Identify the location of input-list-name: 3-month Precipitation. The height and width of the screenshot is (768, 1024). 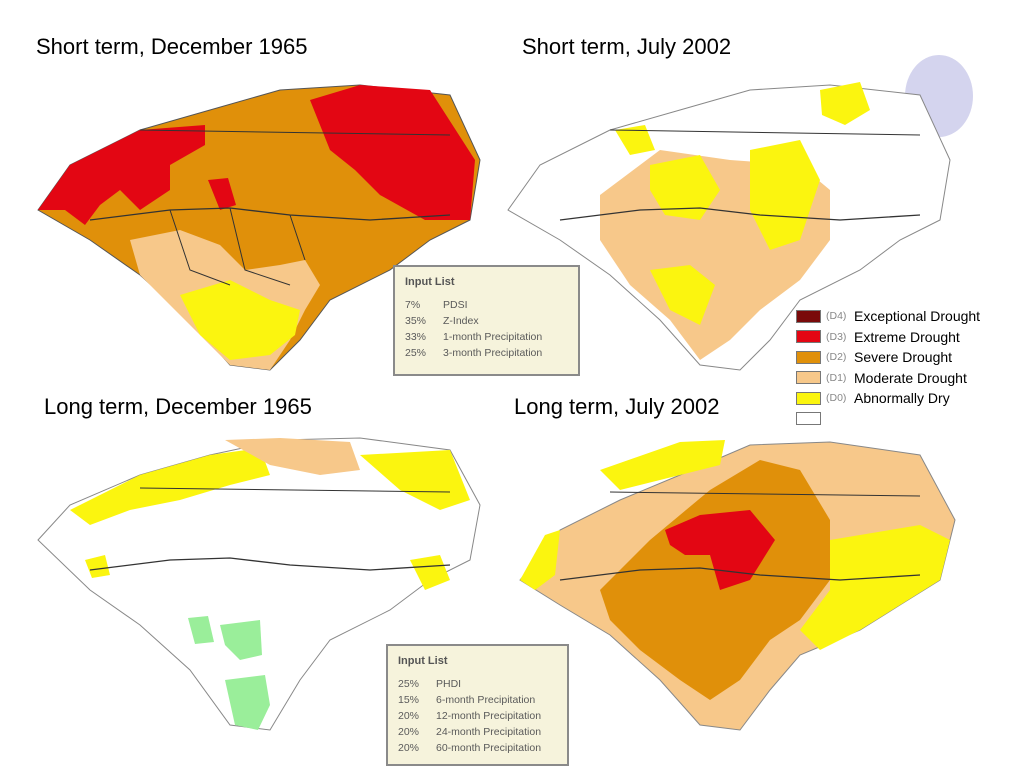
(493, 353).